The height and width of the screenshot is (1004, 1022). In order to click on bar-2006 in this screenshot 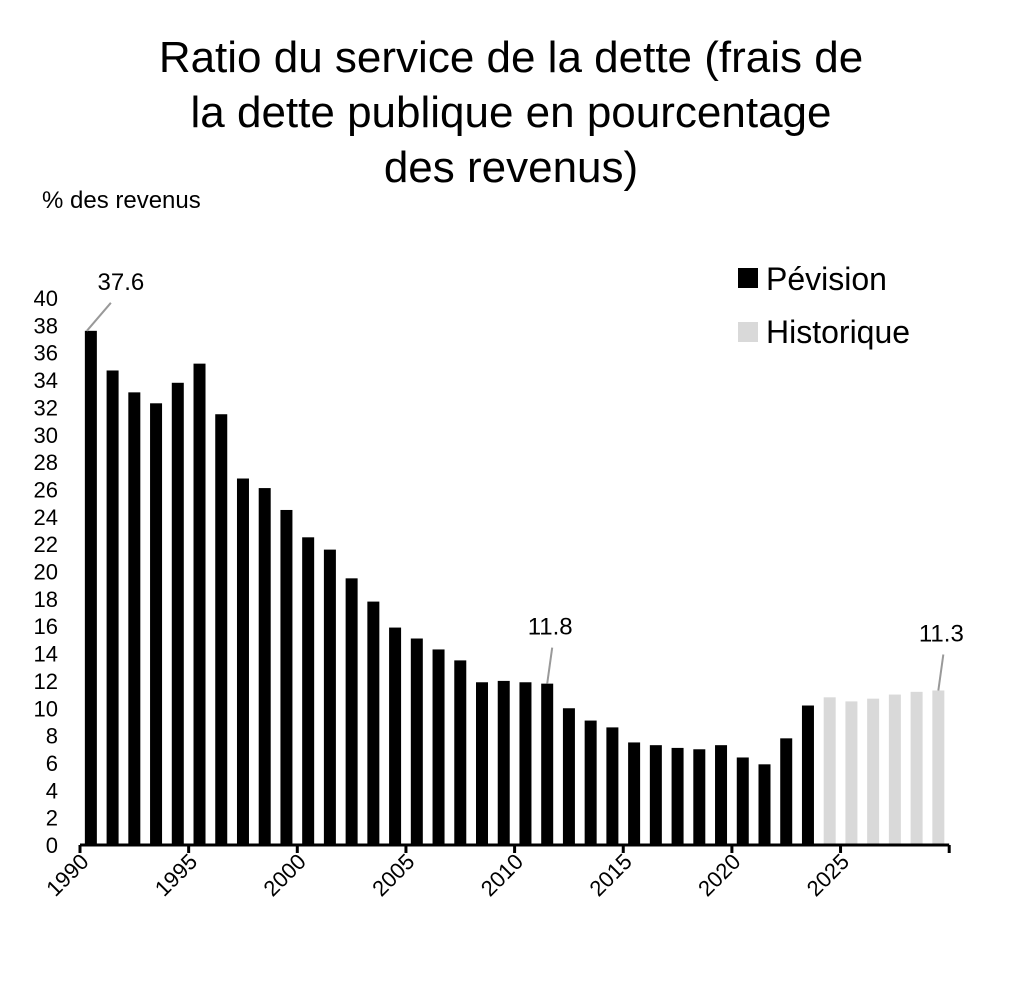, I will do `click(438, 747)`.